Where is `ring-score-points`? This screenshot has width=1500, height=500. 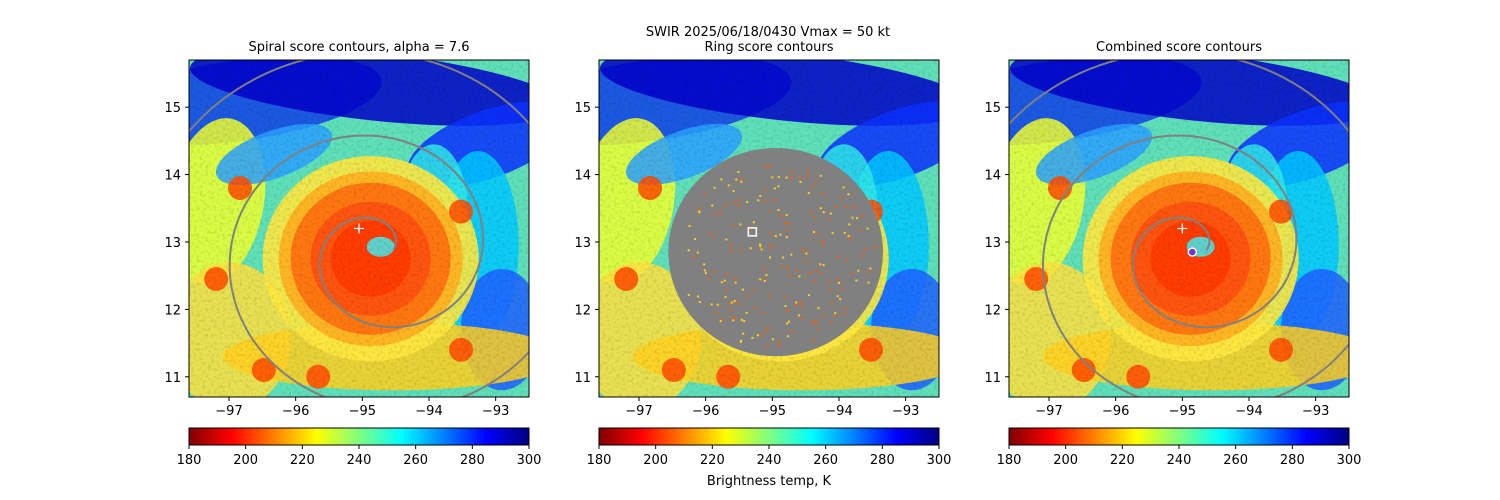
ring-score-points is located at coordinates (776, 252).